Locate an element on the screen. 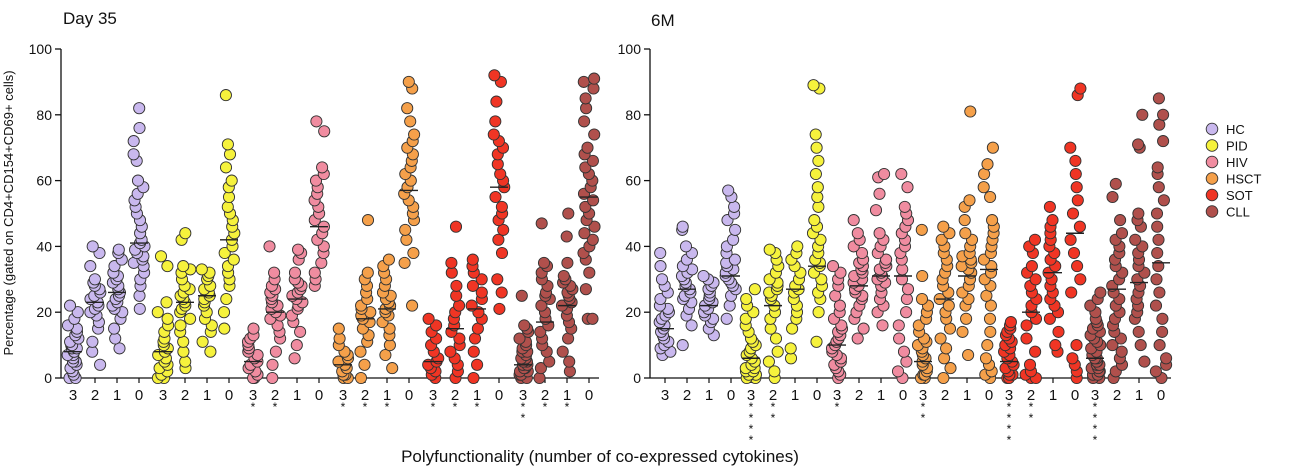 The image size is (1298, 472). y-tick-label: 80 is located at coordinates (44, 115).